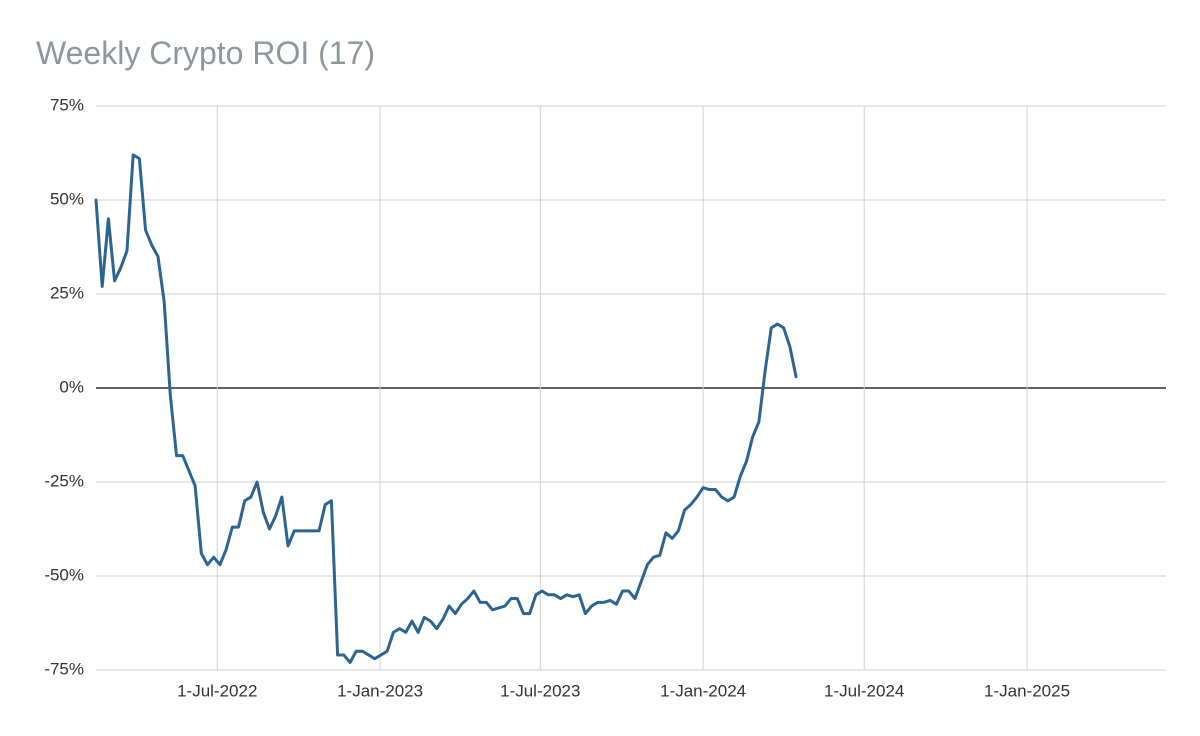  What do you see at coordinates (217, 690) in the screenshot?
I see `x-tick-label: 1-Jul-2022` at bounding box center [217, 690].